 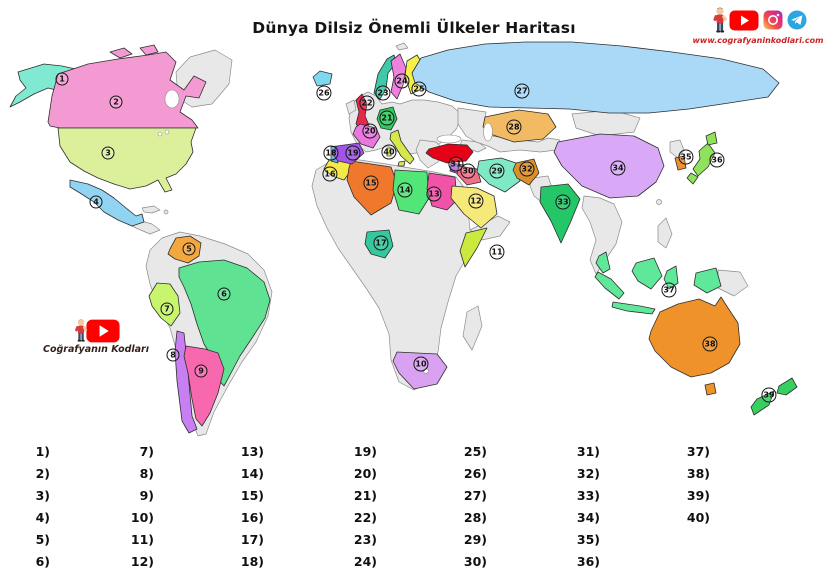 I want to click on answer-number: 37), so click(x=698, y=451).